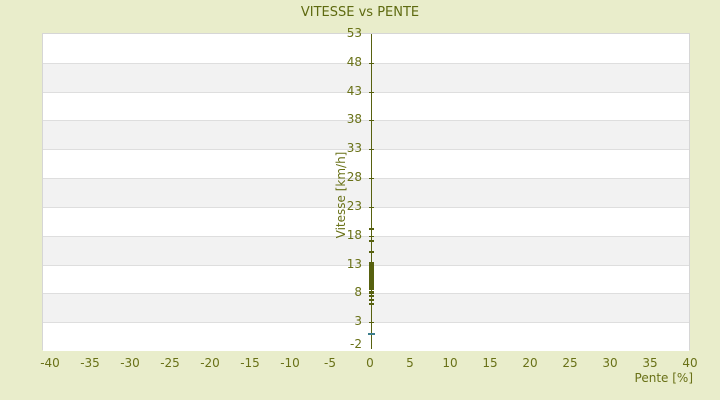 This screenshot has width=720, height=400. I want to click on x-tick-label: 10, so click(450, 363).